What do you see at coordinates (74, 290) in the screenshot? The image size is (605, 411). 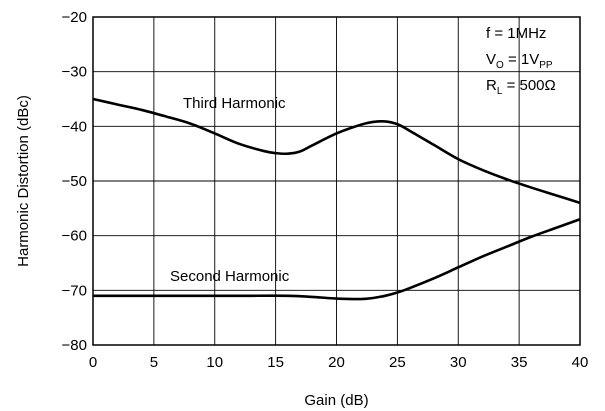 I see `y-tick-label: −70` at bounding box center [74, 290].